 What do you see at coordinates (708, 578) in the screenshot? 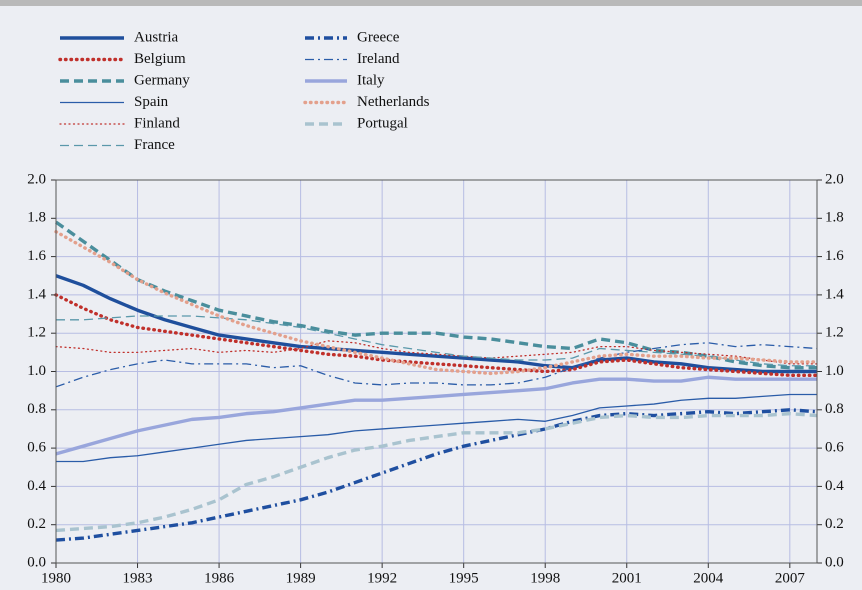
I see `x-tick-label: 2004` at bounding box center [708, 578].